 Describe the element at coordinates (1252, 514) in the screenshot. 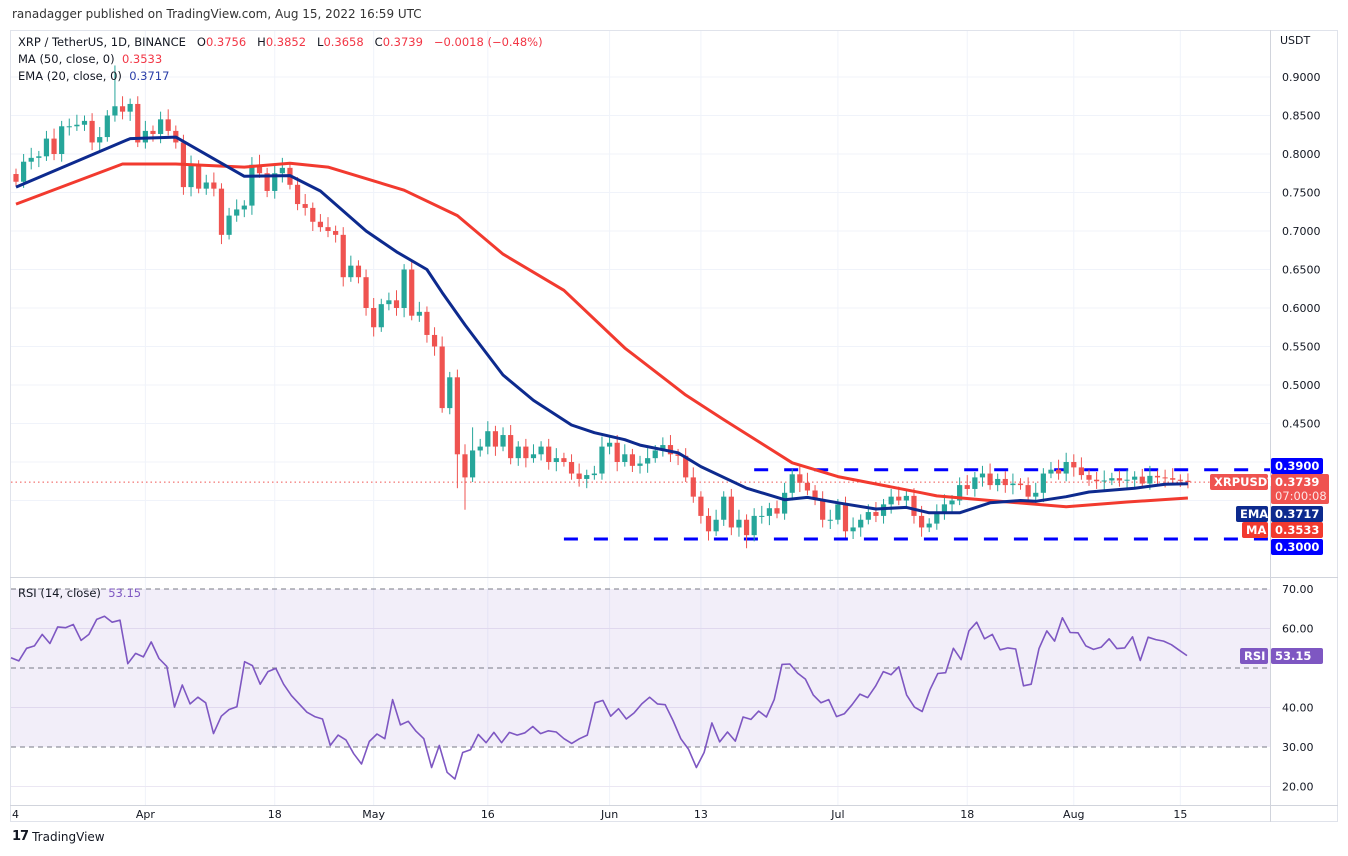

I see `ema-tag-badge: EMA` at that location.